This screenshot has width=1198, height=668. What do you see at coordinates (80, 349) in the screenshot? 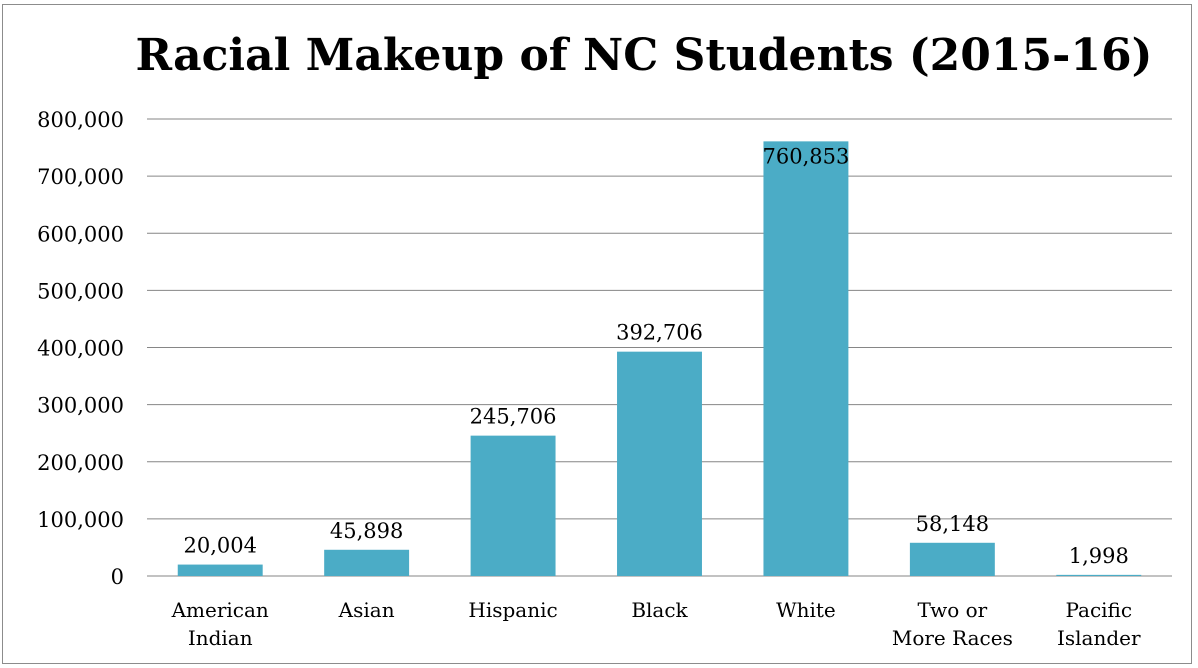
I see `y-tick-label: 400,000` at bounding box center [80, 349].